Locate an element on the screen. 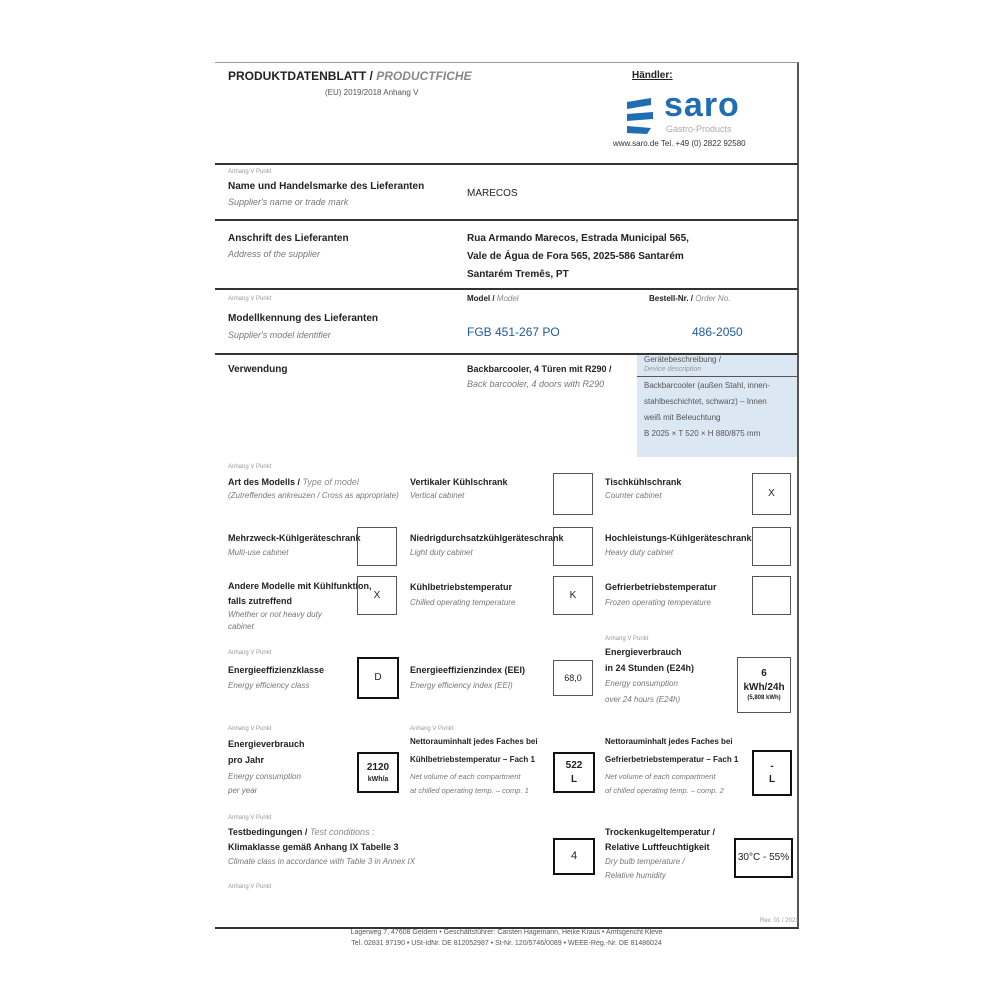  daily-energy-value: 6 kWh/24h (5,808 kWh) is located at coordinates (764, 685).